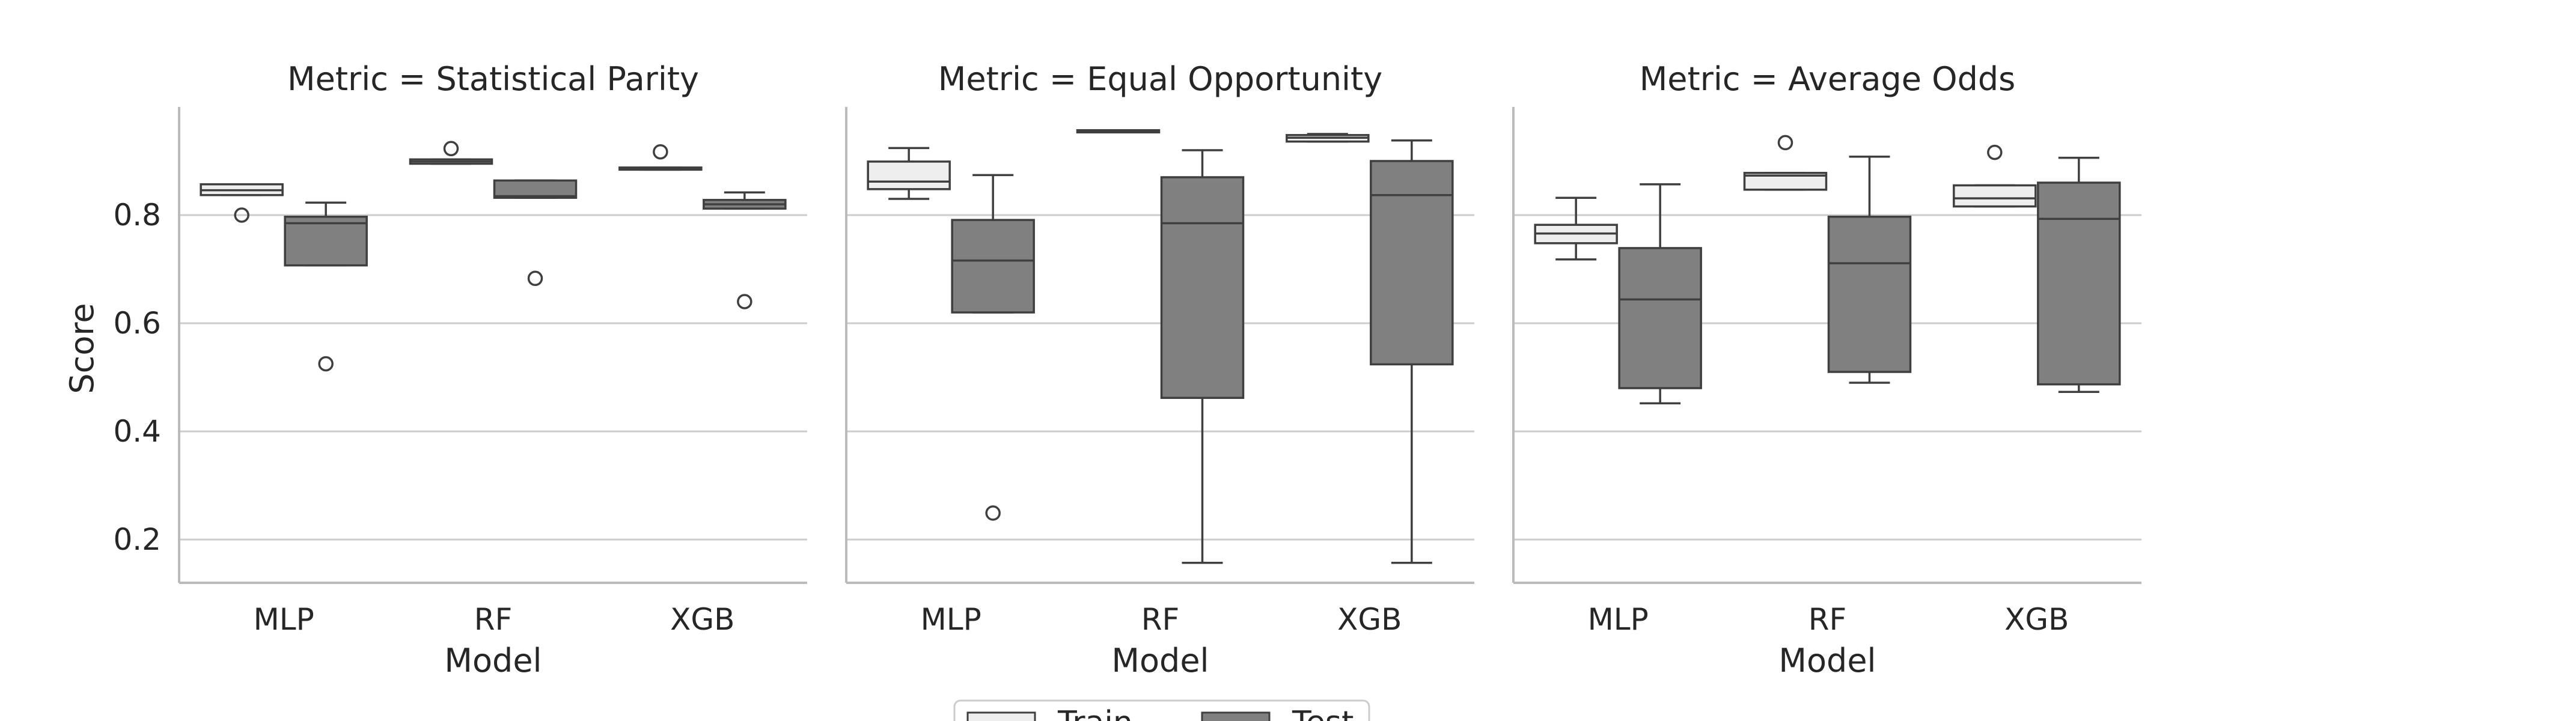  What do you see at coordinates (137, 215) in the screenshot?
I see `y-tick-label: 0.8` at bounding box center [137, 215].